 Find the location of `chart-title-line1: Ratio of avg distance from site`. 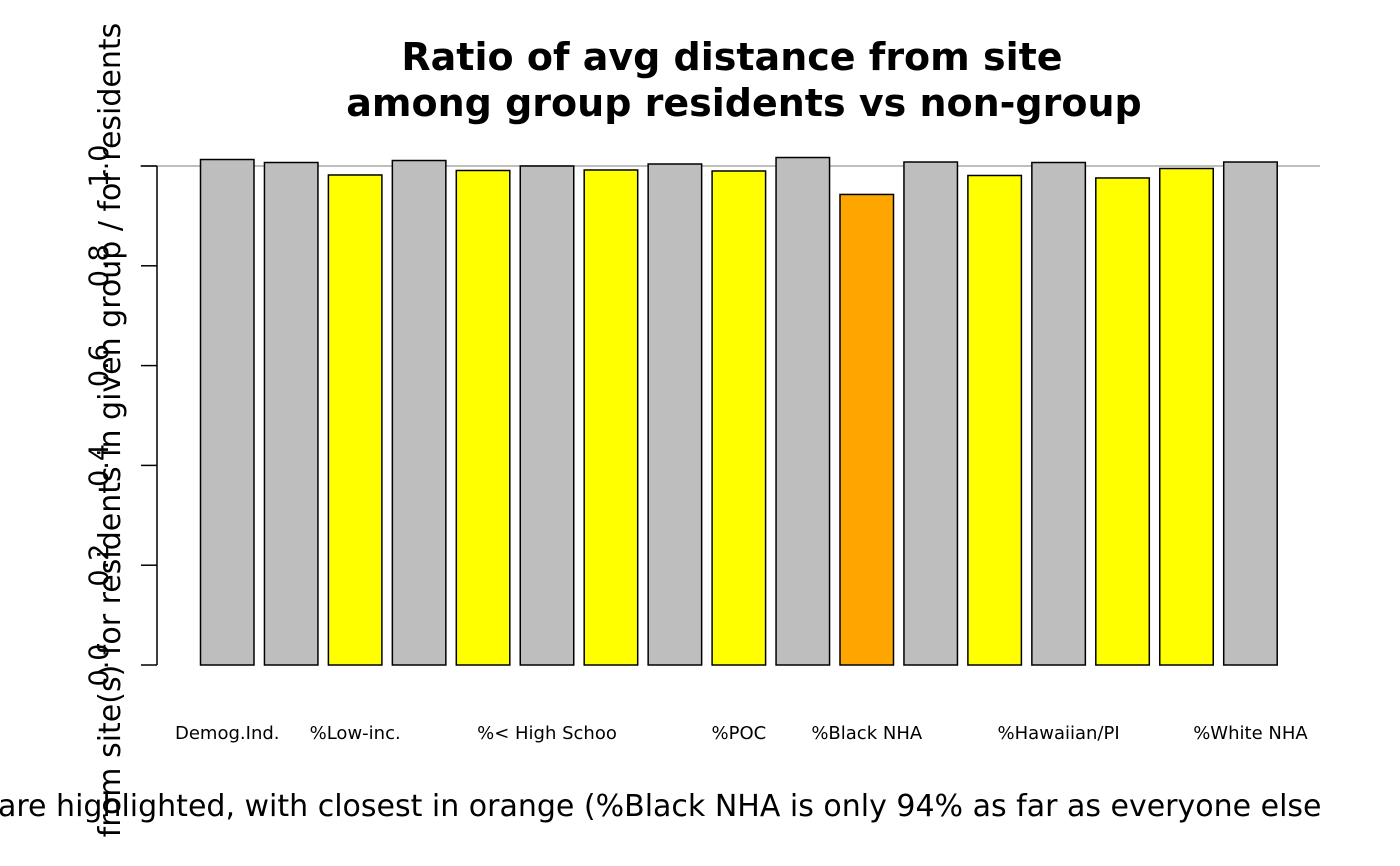

chart-title-line1: Ratio of avg distance from site is located at coordinates (731, 57).